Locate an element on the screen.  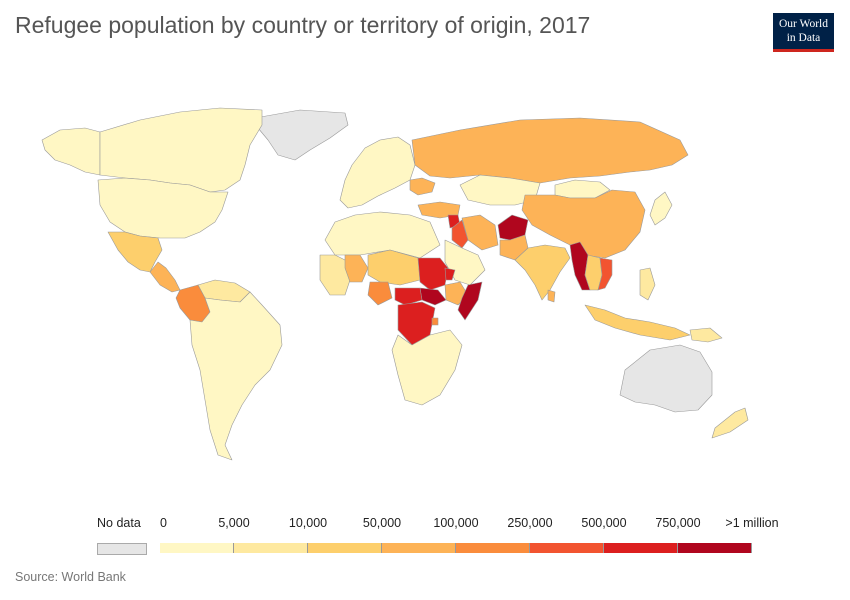
region-philippines is located at coordinates (647, 284).